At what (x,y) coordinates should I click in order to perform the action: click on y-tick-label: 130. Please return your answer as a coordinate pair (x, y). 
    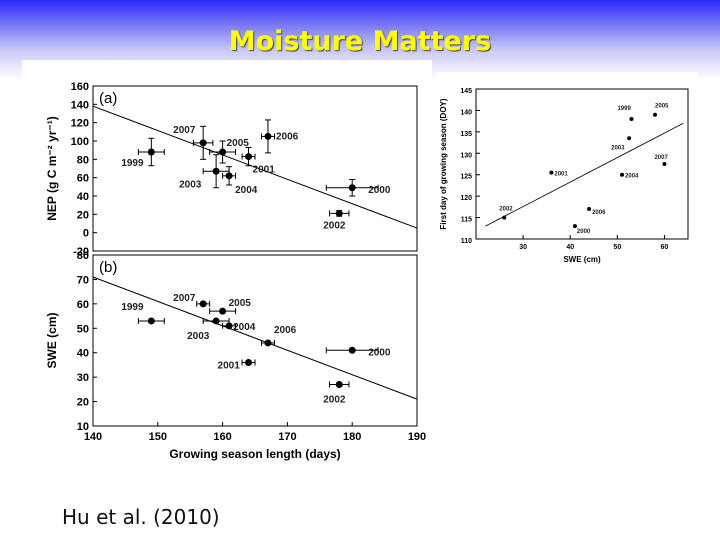
    Looking at the image, I should click on (466, 155).